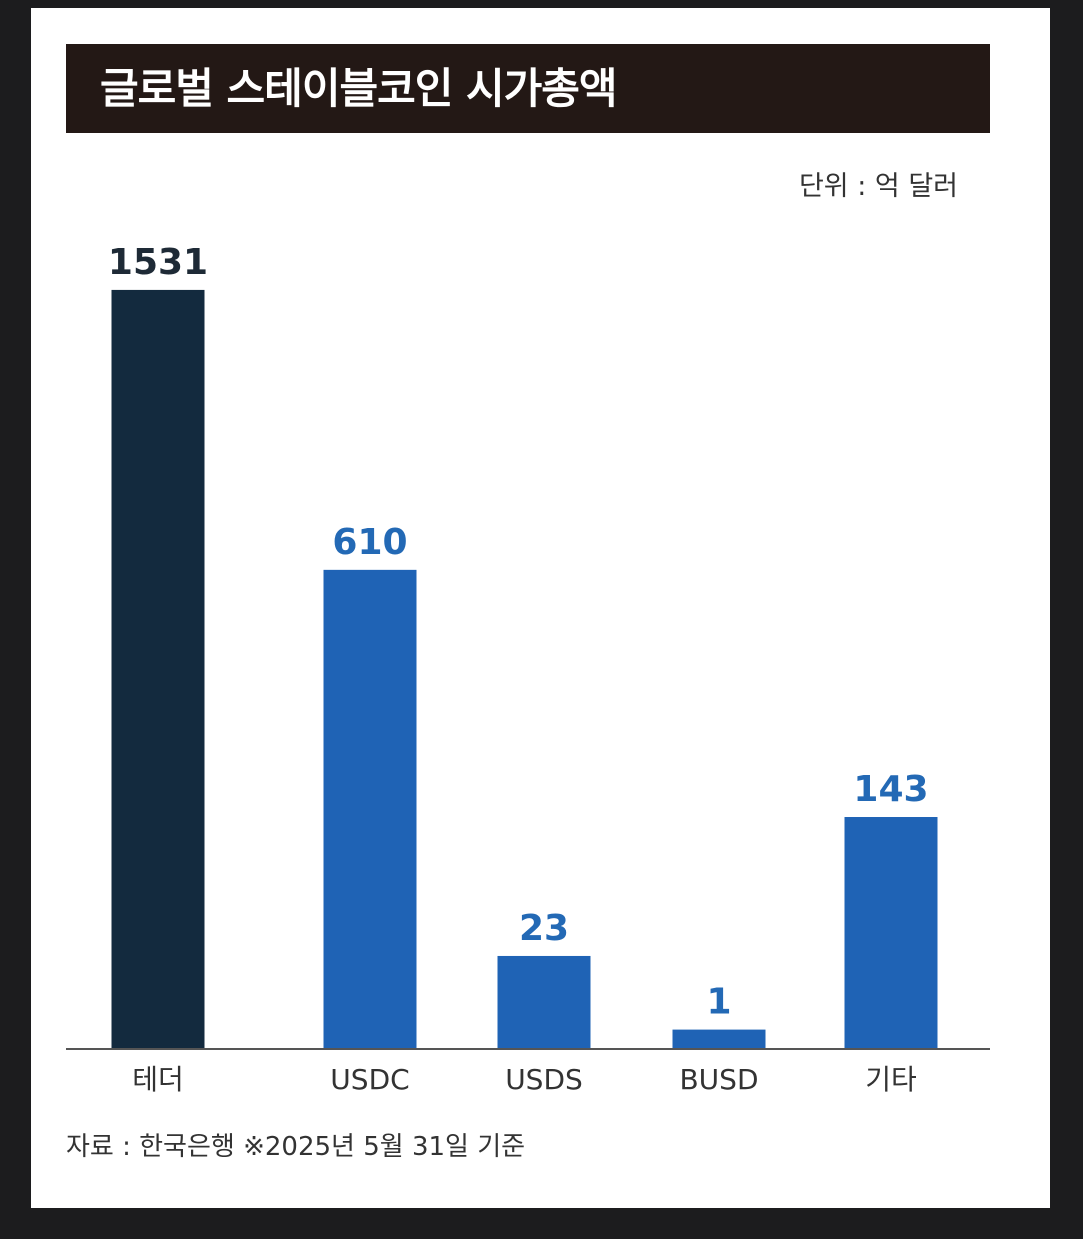 This screenshot has height=1239, width=1083. Describe the element at coordinates (544, 1079) in the screenshot. I see `category-label-2: USDS` at that location.